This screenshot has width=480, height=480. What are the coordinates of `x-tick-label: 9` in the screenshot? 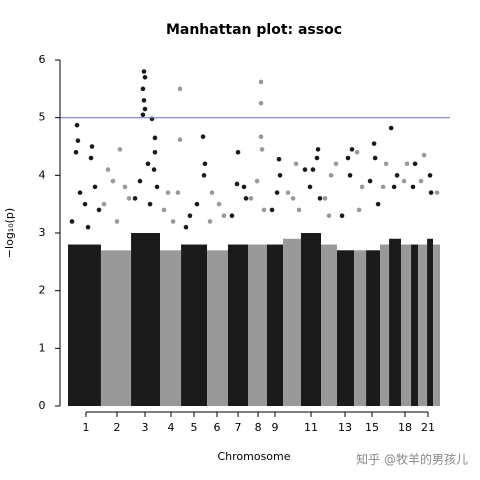 It's located at (274, 427).